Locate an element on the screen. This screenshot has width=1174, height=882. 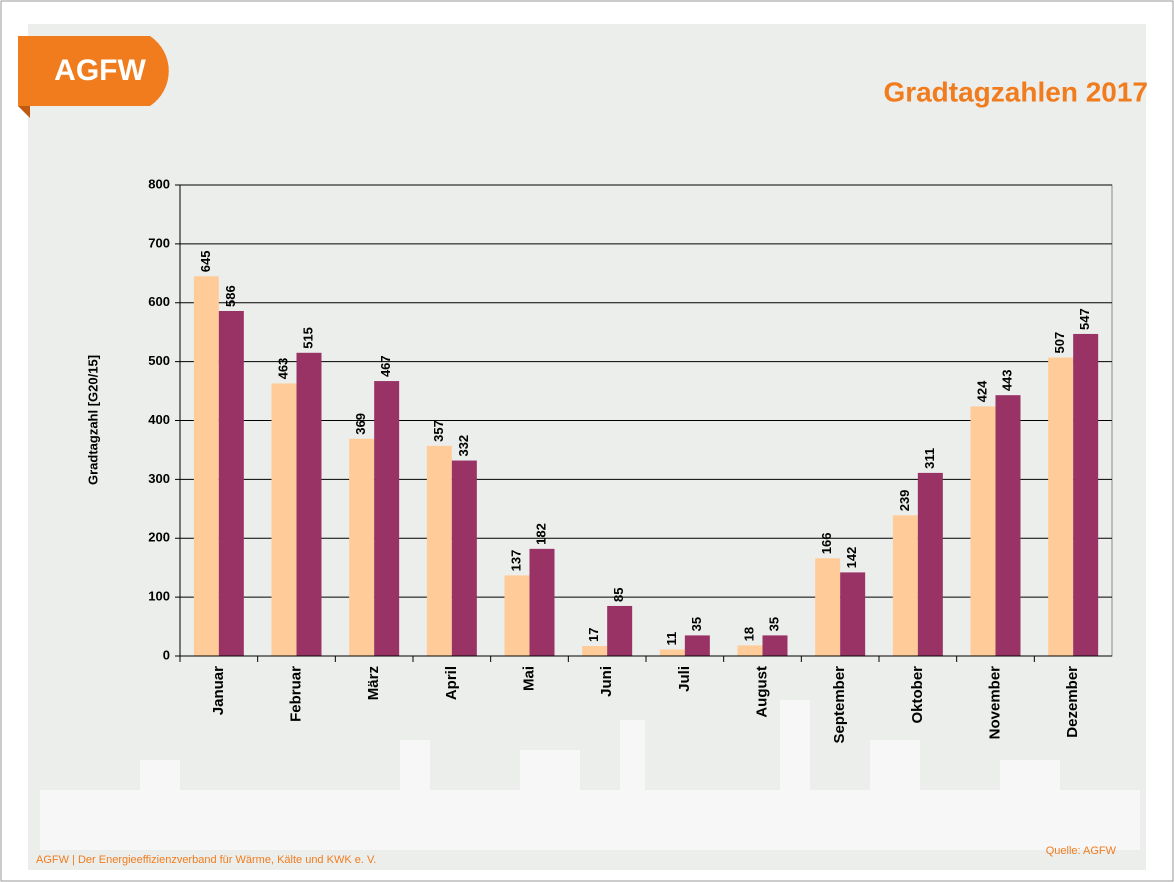
logo-fold is located at coordinates (24, 112).